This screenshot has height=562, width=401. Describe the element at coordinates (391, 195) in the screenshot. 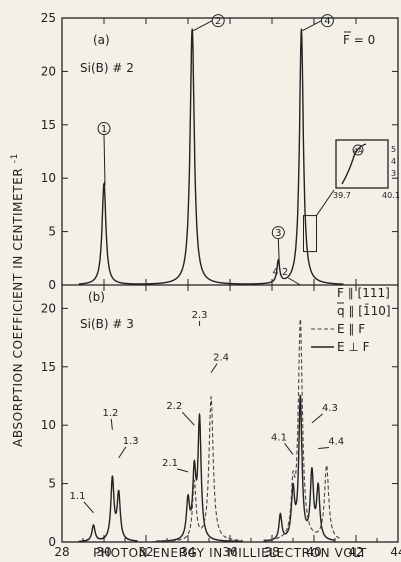

I see `inset-x-tick-label: 40.1` at that location.